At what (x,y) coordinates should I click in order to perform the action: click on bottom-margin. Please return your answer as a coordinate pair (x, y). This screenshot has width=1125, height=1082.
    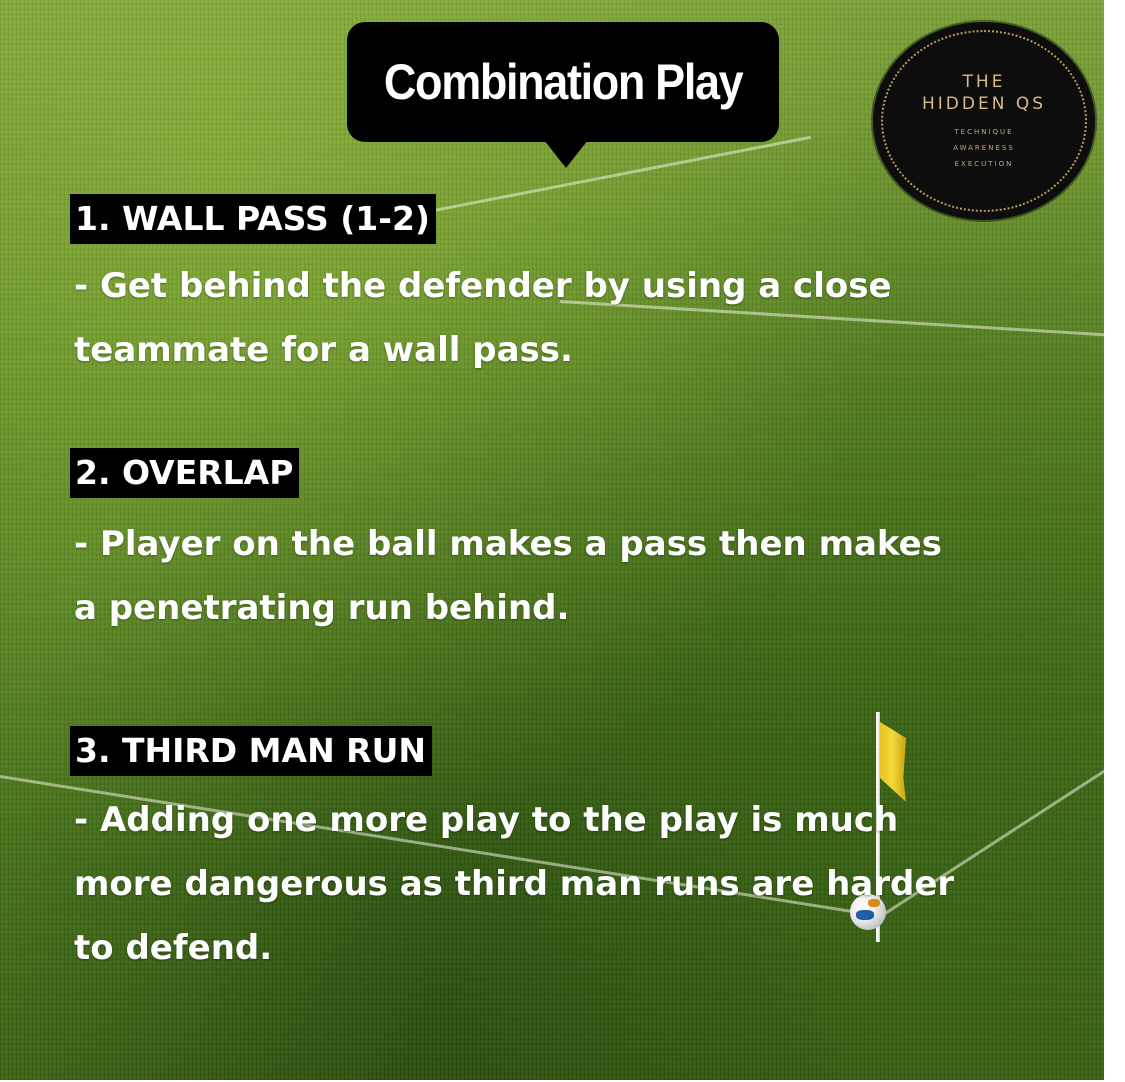
    Looking at the image, I should click on (562, 1081).